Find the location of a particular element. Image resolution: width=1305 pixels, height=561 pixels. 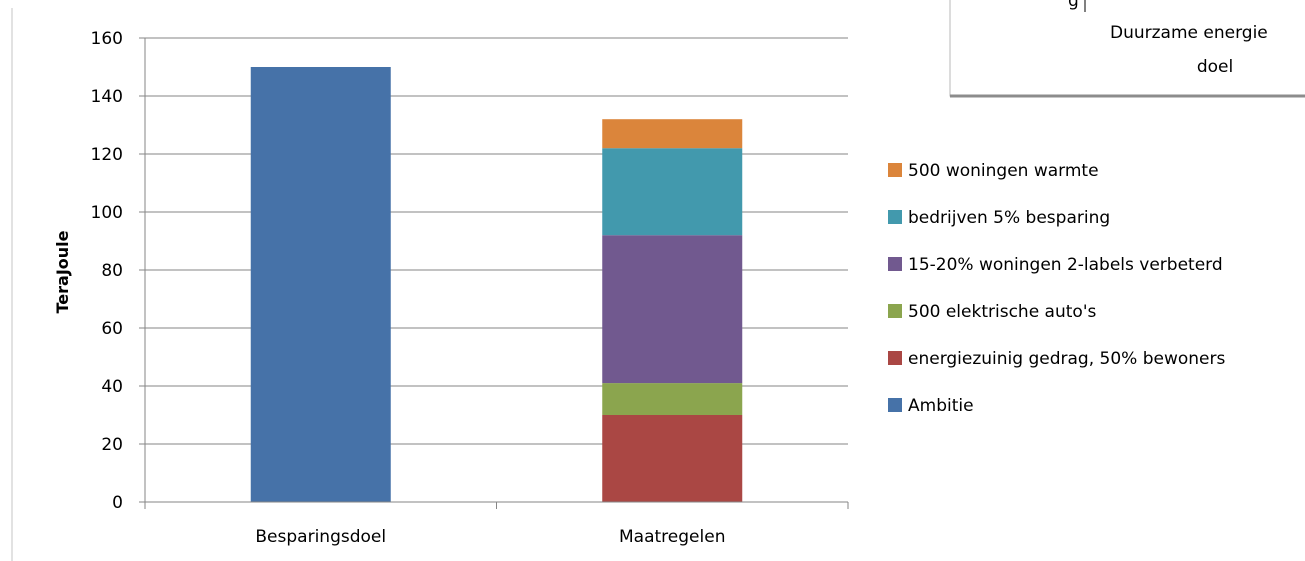

x-tick-label: Besparingsdoel is located at coordinates (320, 537).